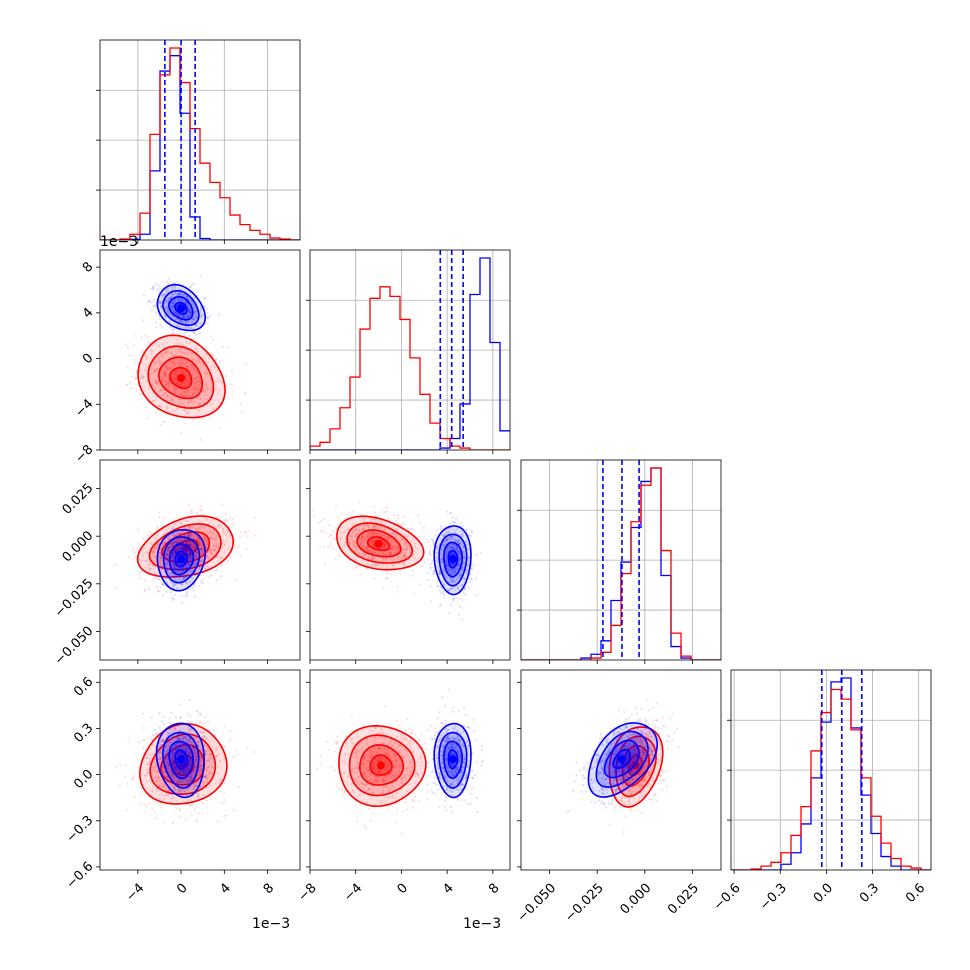 This screenshot has width=970, height=970. Describe the element at coordinates (181, 560) in the screenshot. I see `contour-blue` at that location.